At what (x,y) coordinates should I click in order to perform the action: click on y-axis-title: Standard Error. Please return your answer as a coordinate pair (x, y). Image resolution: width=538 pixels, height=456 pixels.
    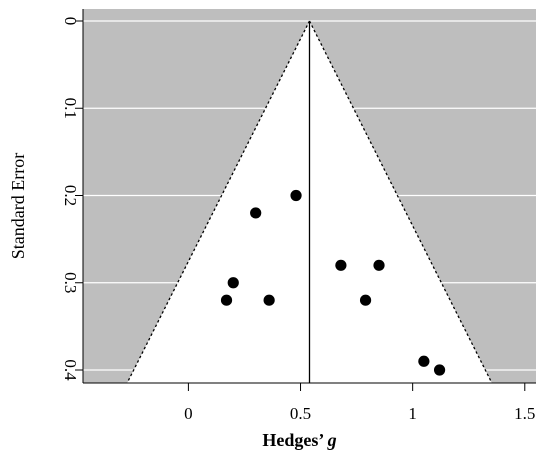
    Looking at the image, I should click on (18, 206).